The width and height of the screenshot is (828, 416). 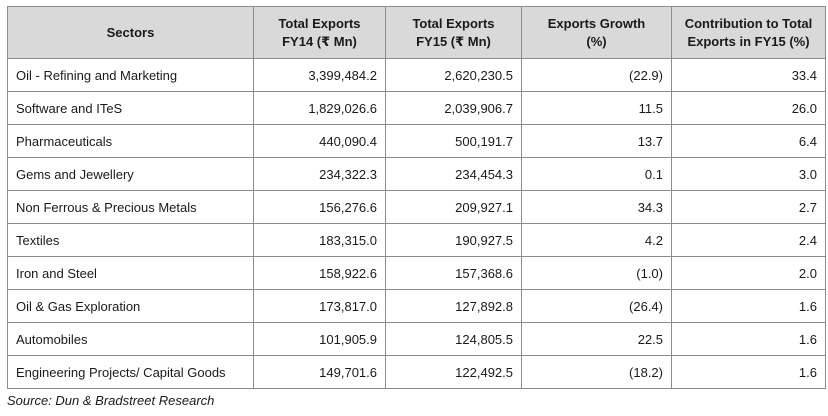 I want to click on cell-contribution: 2.4, so click(x=748, y=240).